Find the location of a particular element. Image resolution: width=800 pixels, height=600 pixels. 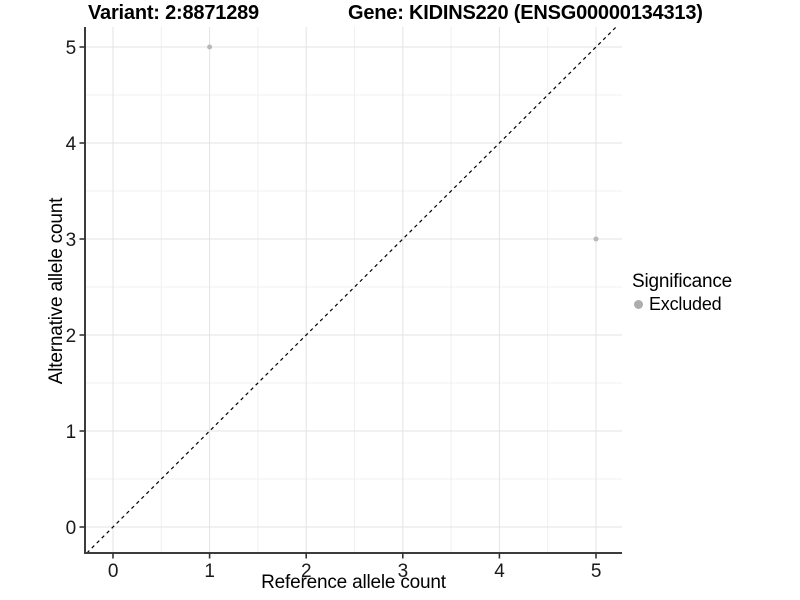

x-tick-label: 5 is located at coordinates (596, 571).